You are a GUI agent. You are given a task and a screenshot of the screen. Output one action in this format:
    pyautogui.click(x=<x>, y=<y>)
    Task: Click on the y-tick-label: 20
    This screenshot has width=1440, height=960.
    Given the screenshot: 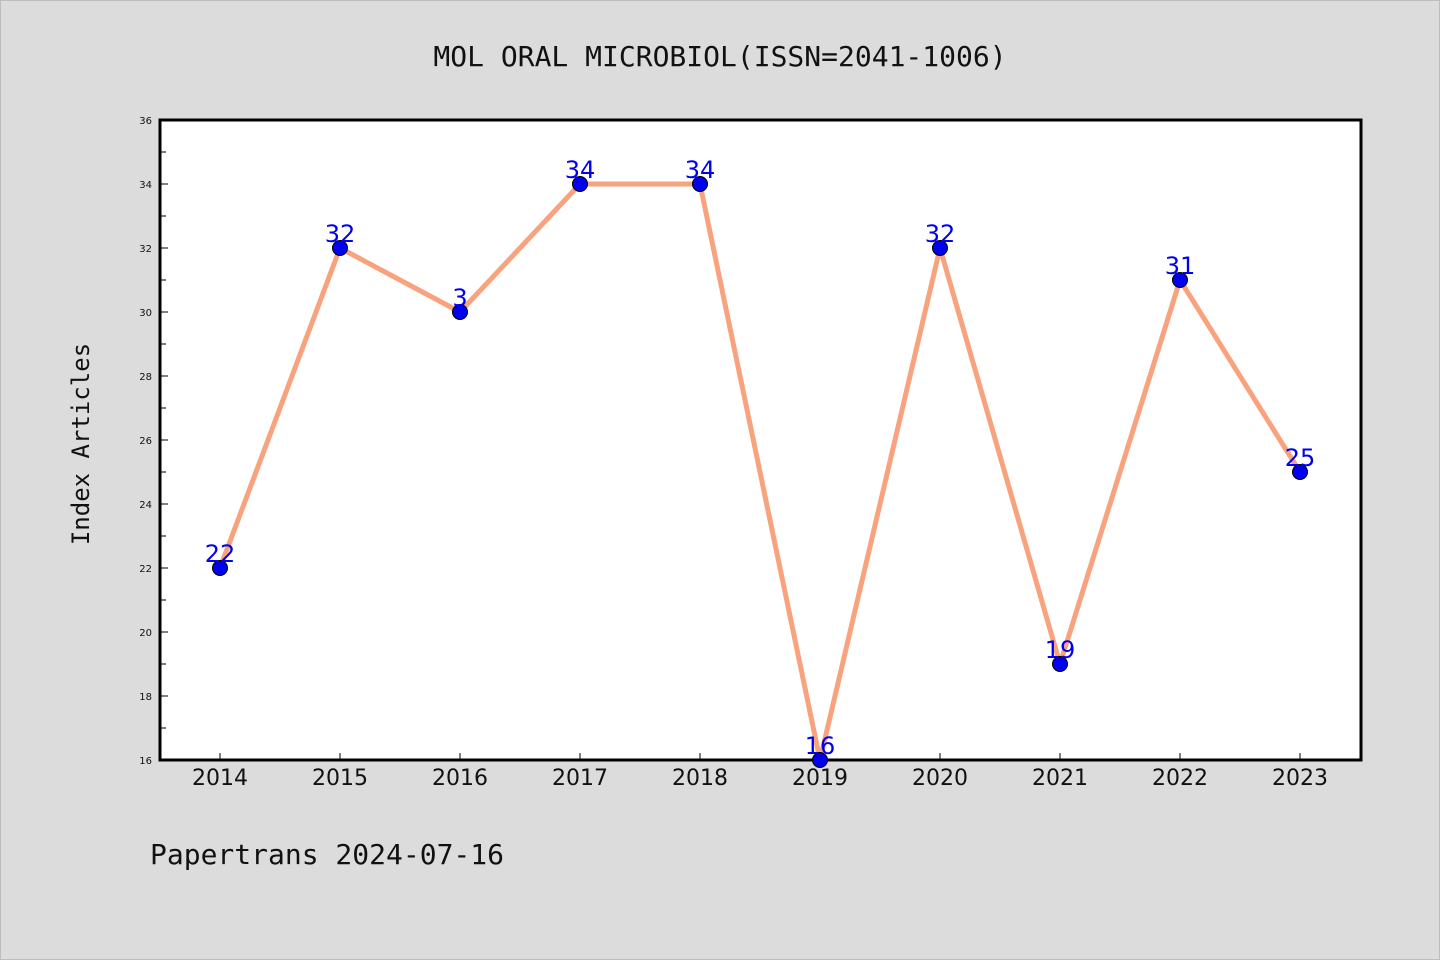 What is the action you would take?
    pyautogui.click(x=145, y=633)
    